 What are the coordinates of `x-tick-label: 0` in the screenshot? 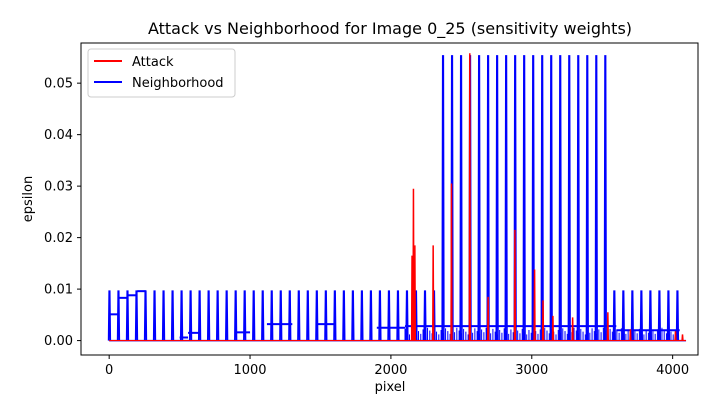 It's located at (109, 370).